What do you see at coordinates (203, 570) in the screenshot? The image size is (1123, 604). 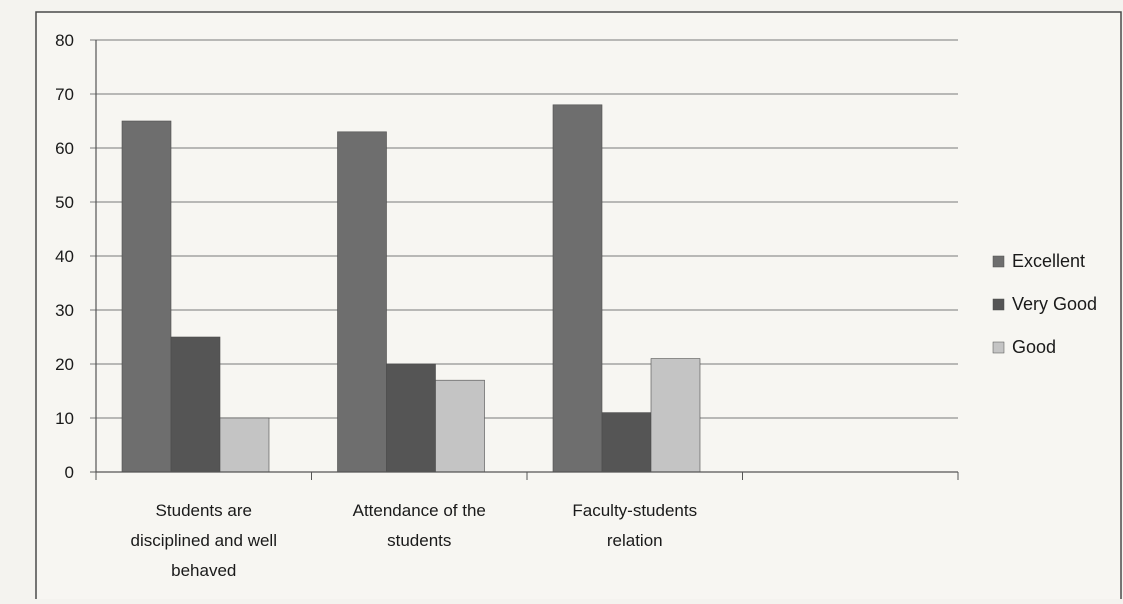 I see `x-tick-label: behaved` at bounding box center [203, 570].